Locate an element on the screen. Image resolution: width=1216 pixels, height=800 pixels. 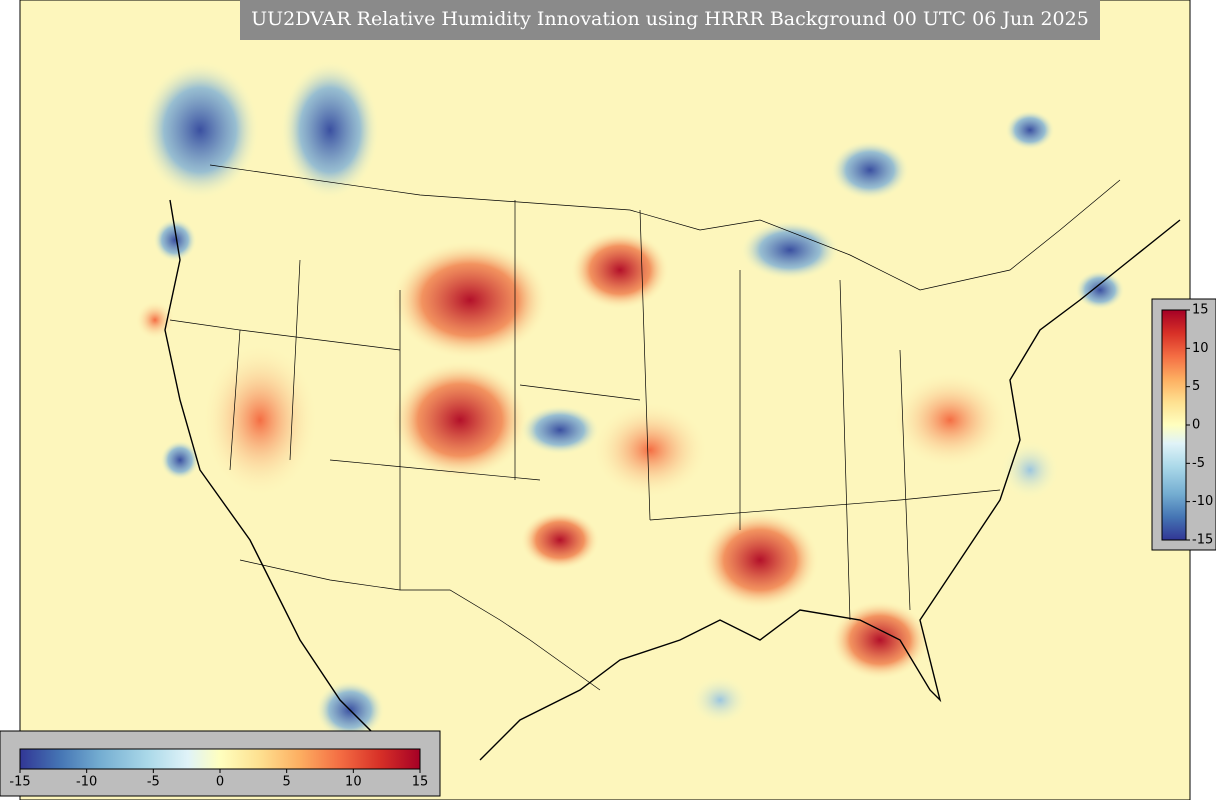
colorbar-right: 15 10 5 0 -5 -10 -15 is located at coordinates (1183, 424).